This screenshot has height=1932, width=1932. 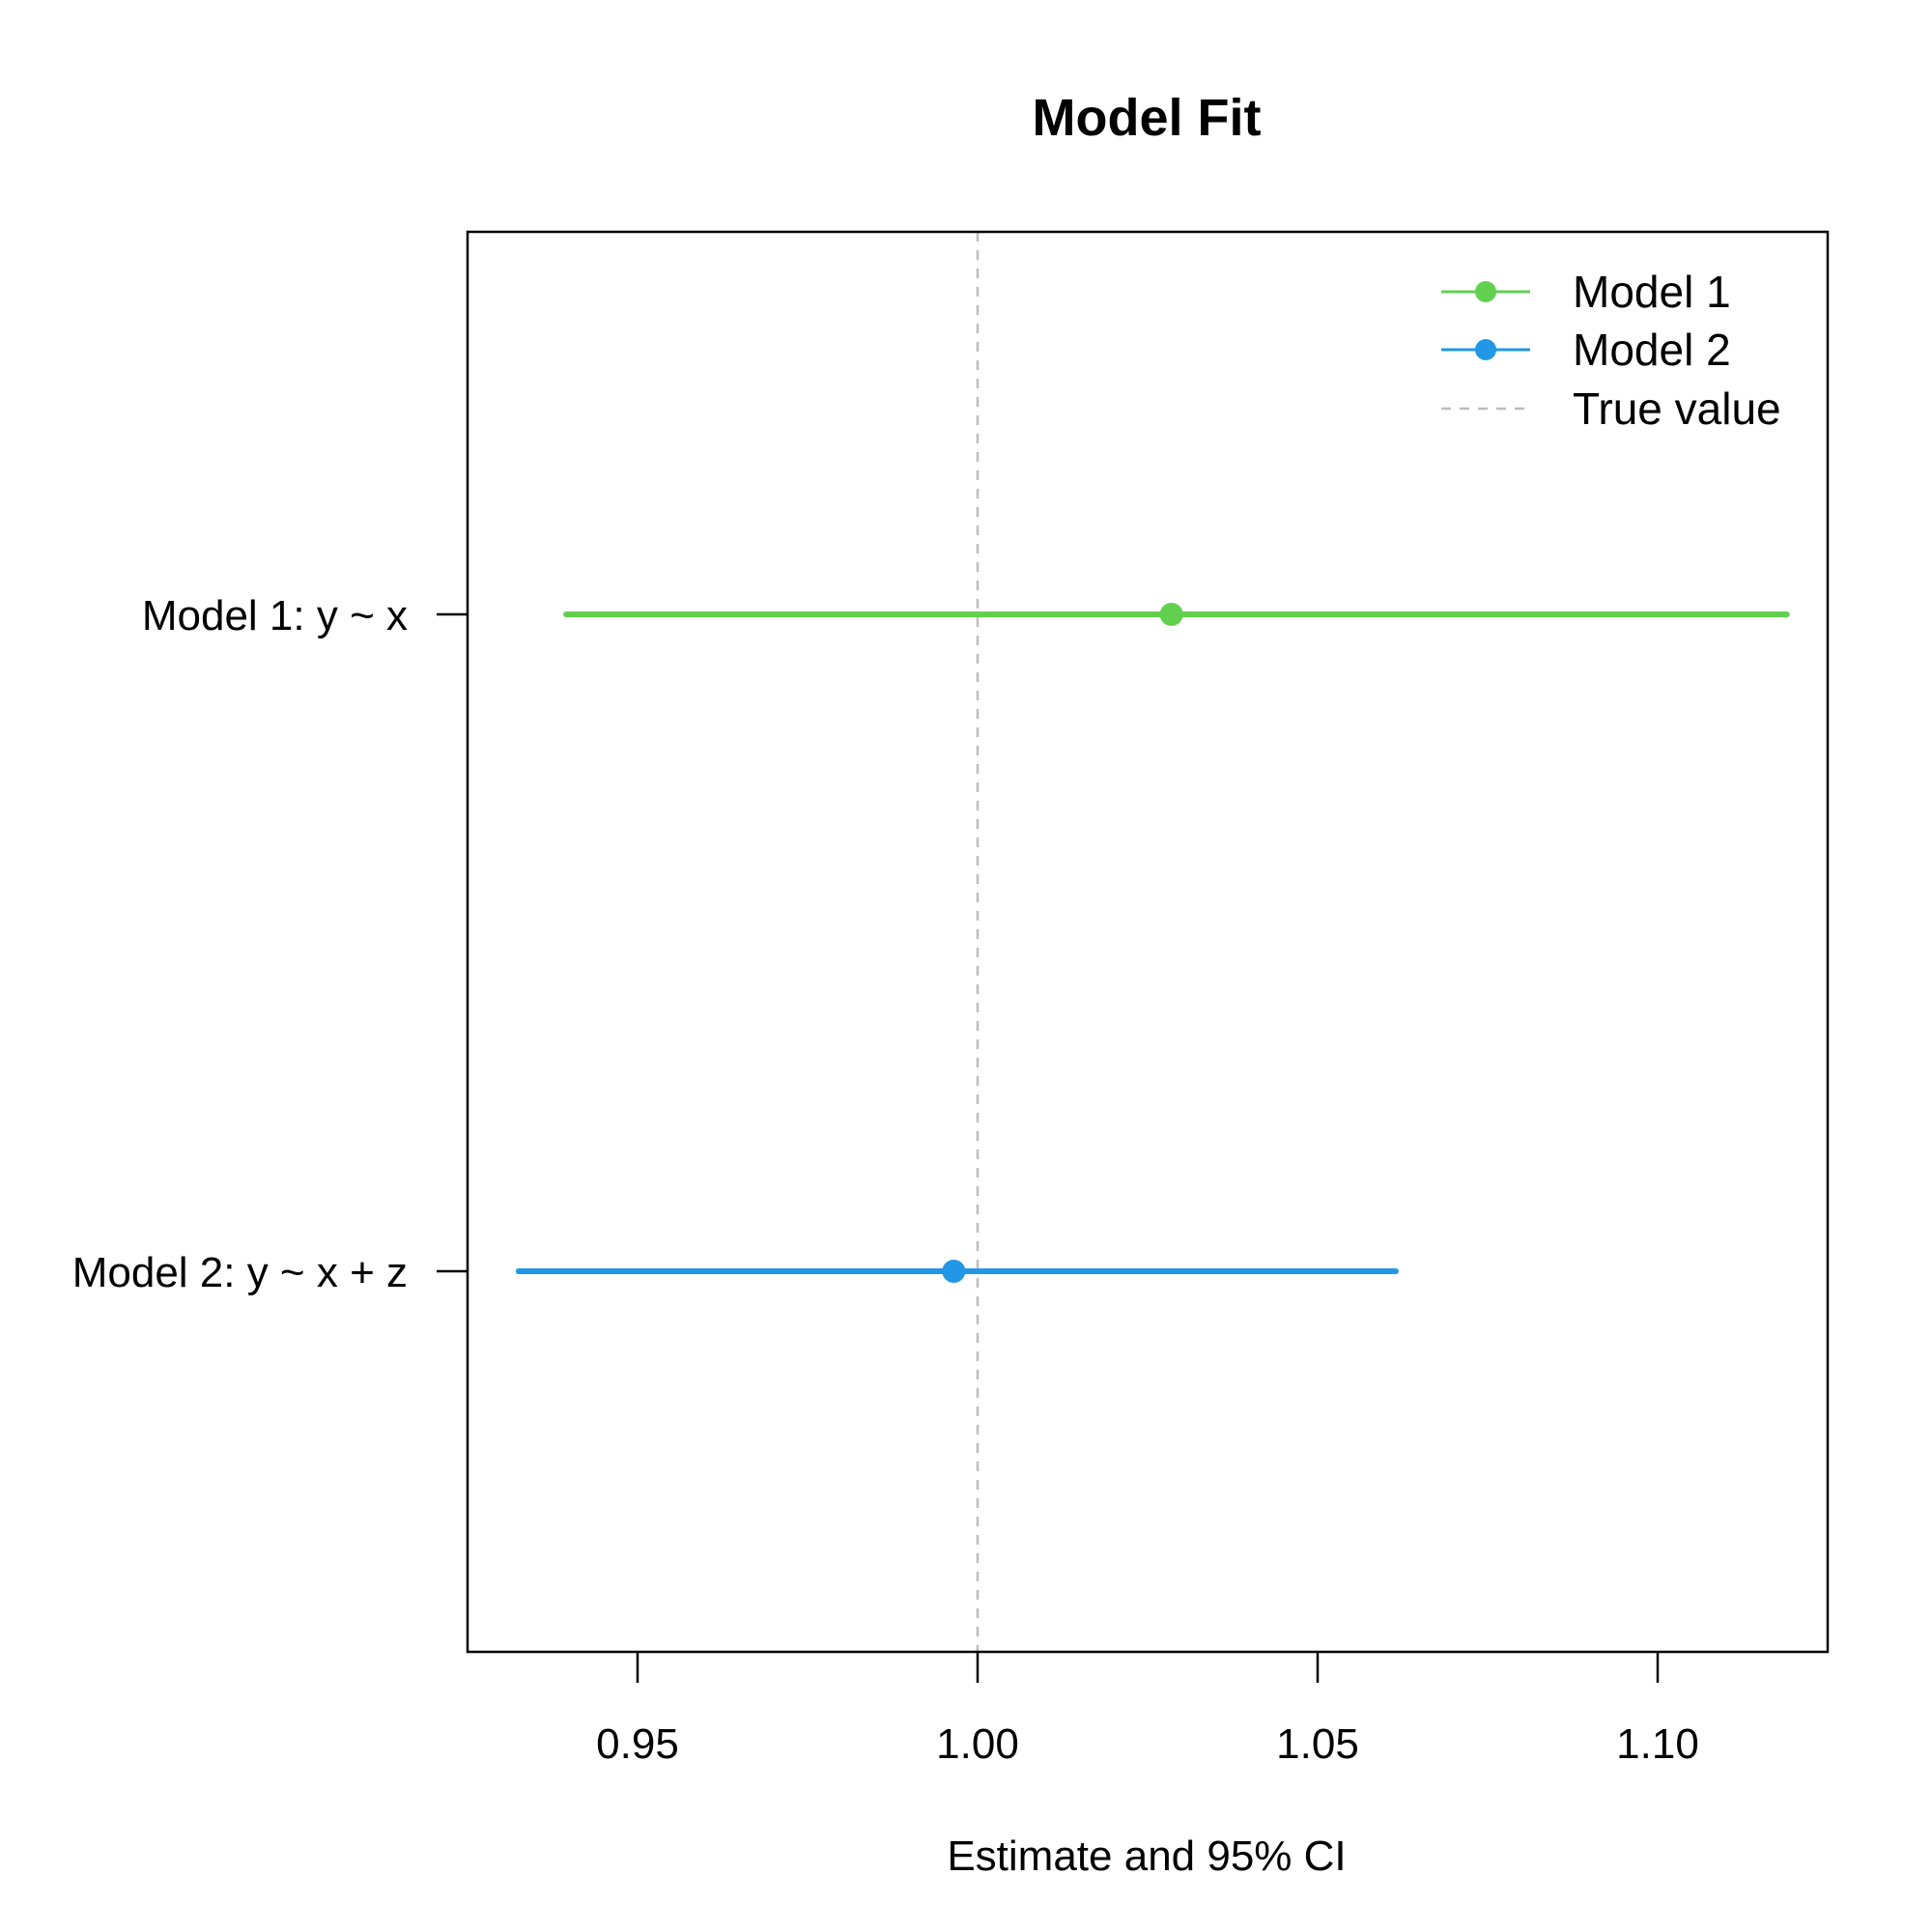 I want to click on legend: Model 1 Model 2 True value, so click(x=1611, y=350).